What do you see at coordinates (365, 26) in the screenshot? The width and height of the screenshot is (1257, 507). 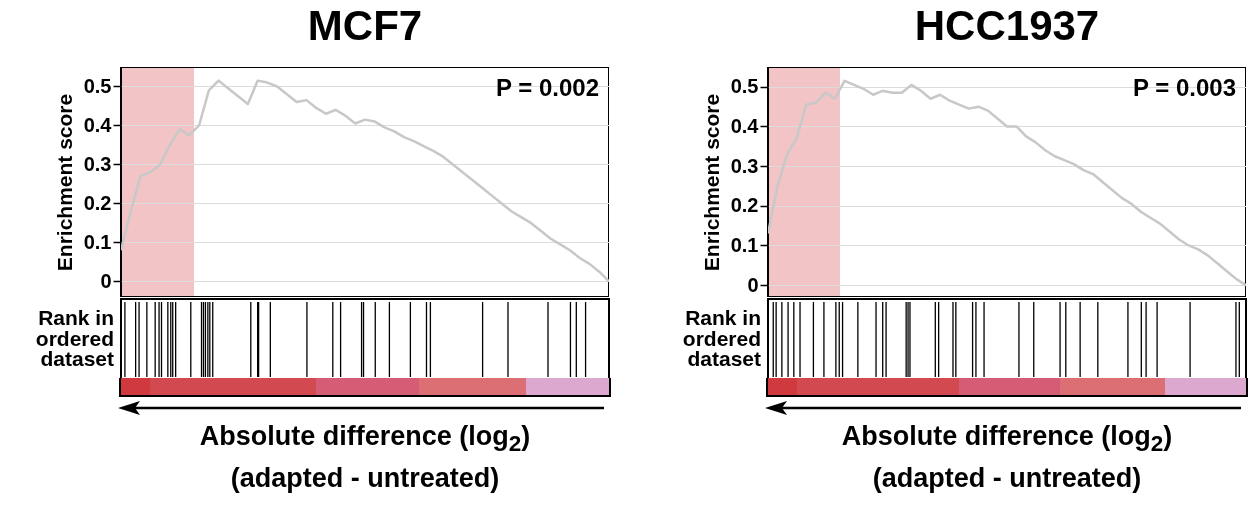 I see `chart-title: MCF7` at bounding box center [365, 26].